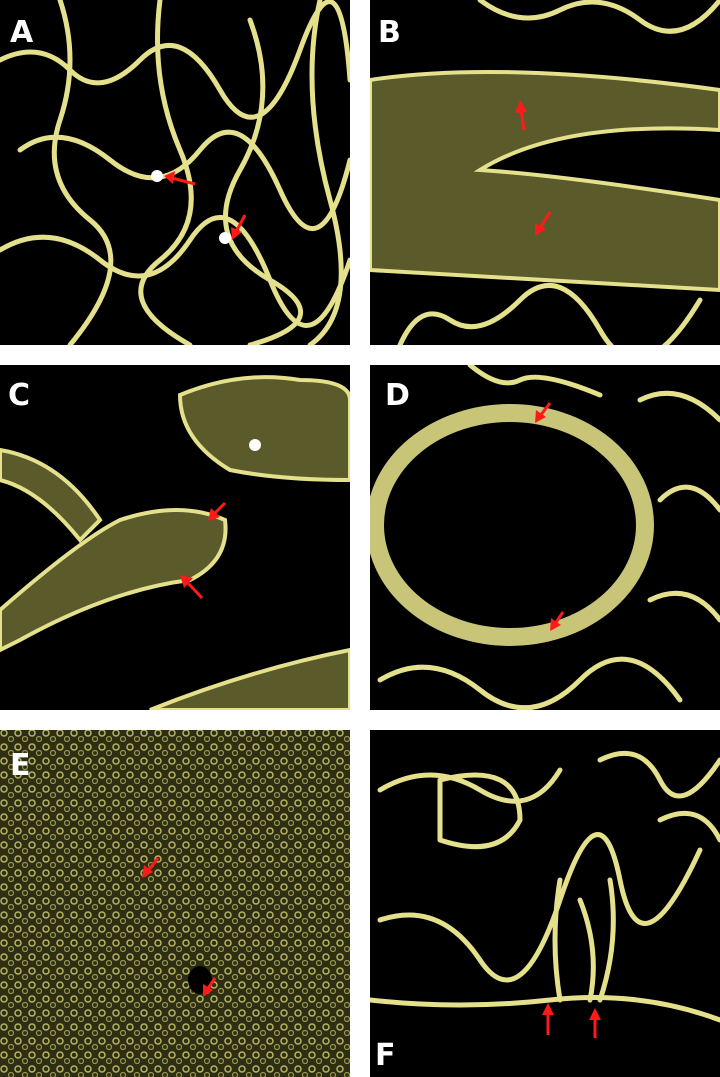 The image size is (720, 1077). I want to click on panel-label: B, so click(389, 32).